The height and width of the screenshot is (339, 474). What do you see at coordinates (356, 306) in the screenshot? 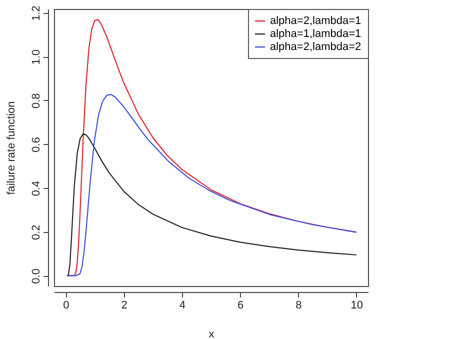
I see `x-tick-label: 10` at bounding box center [356, 306].